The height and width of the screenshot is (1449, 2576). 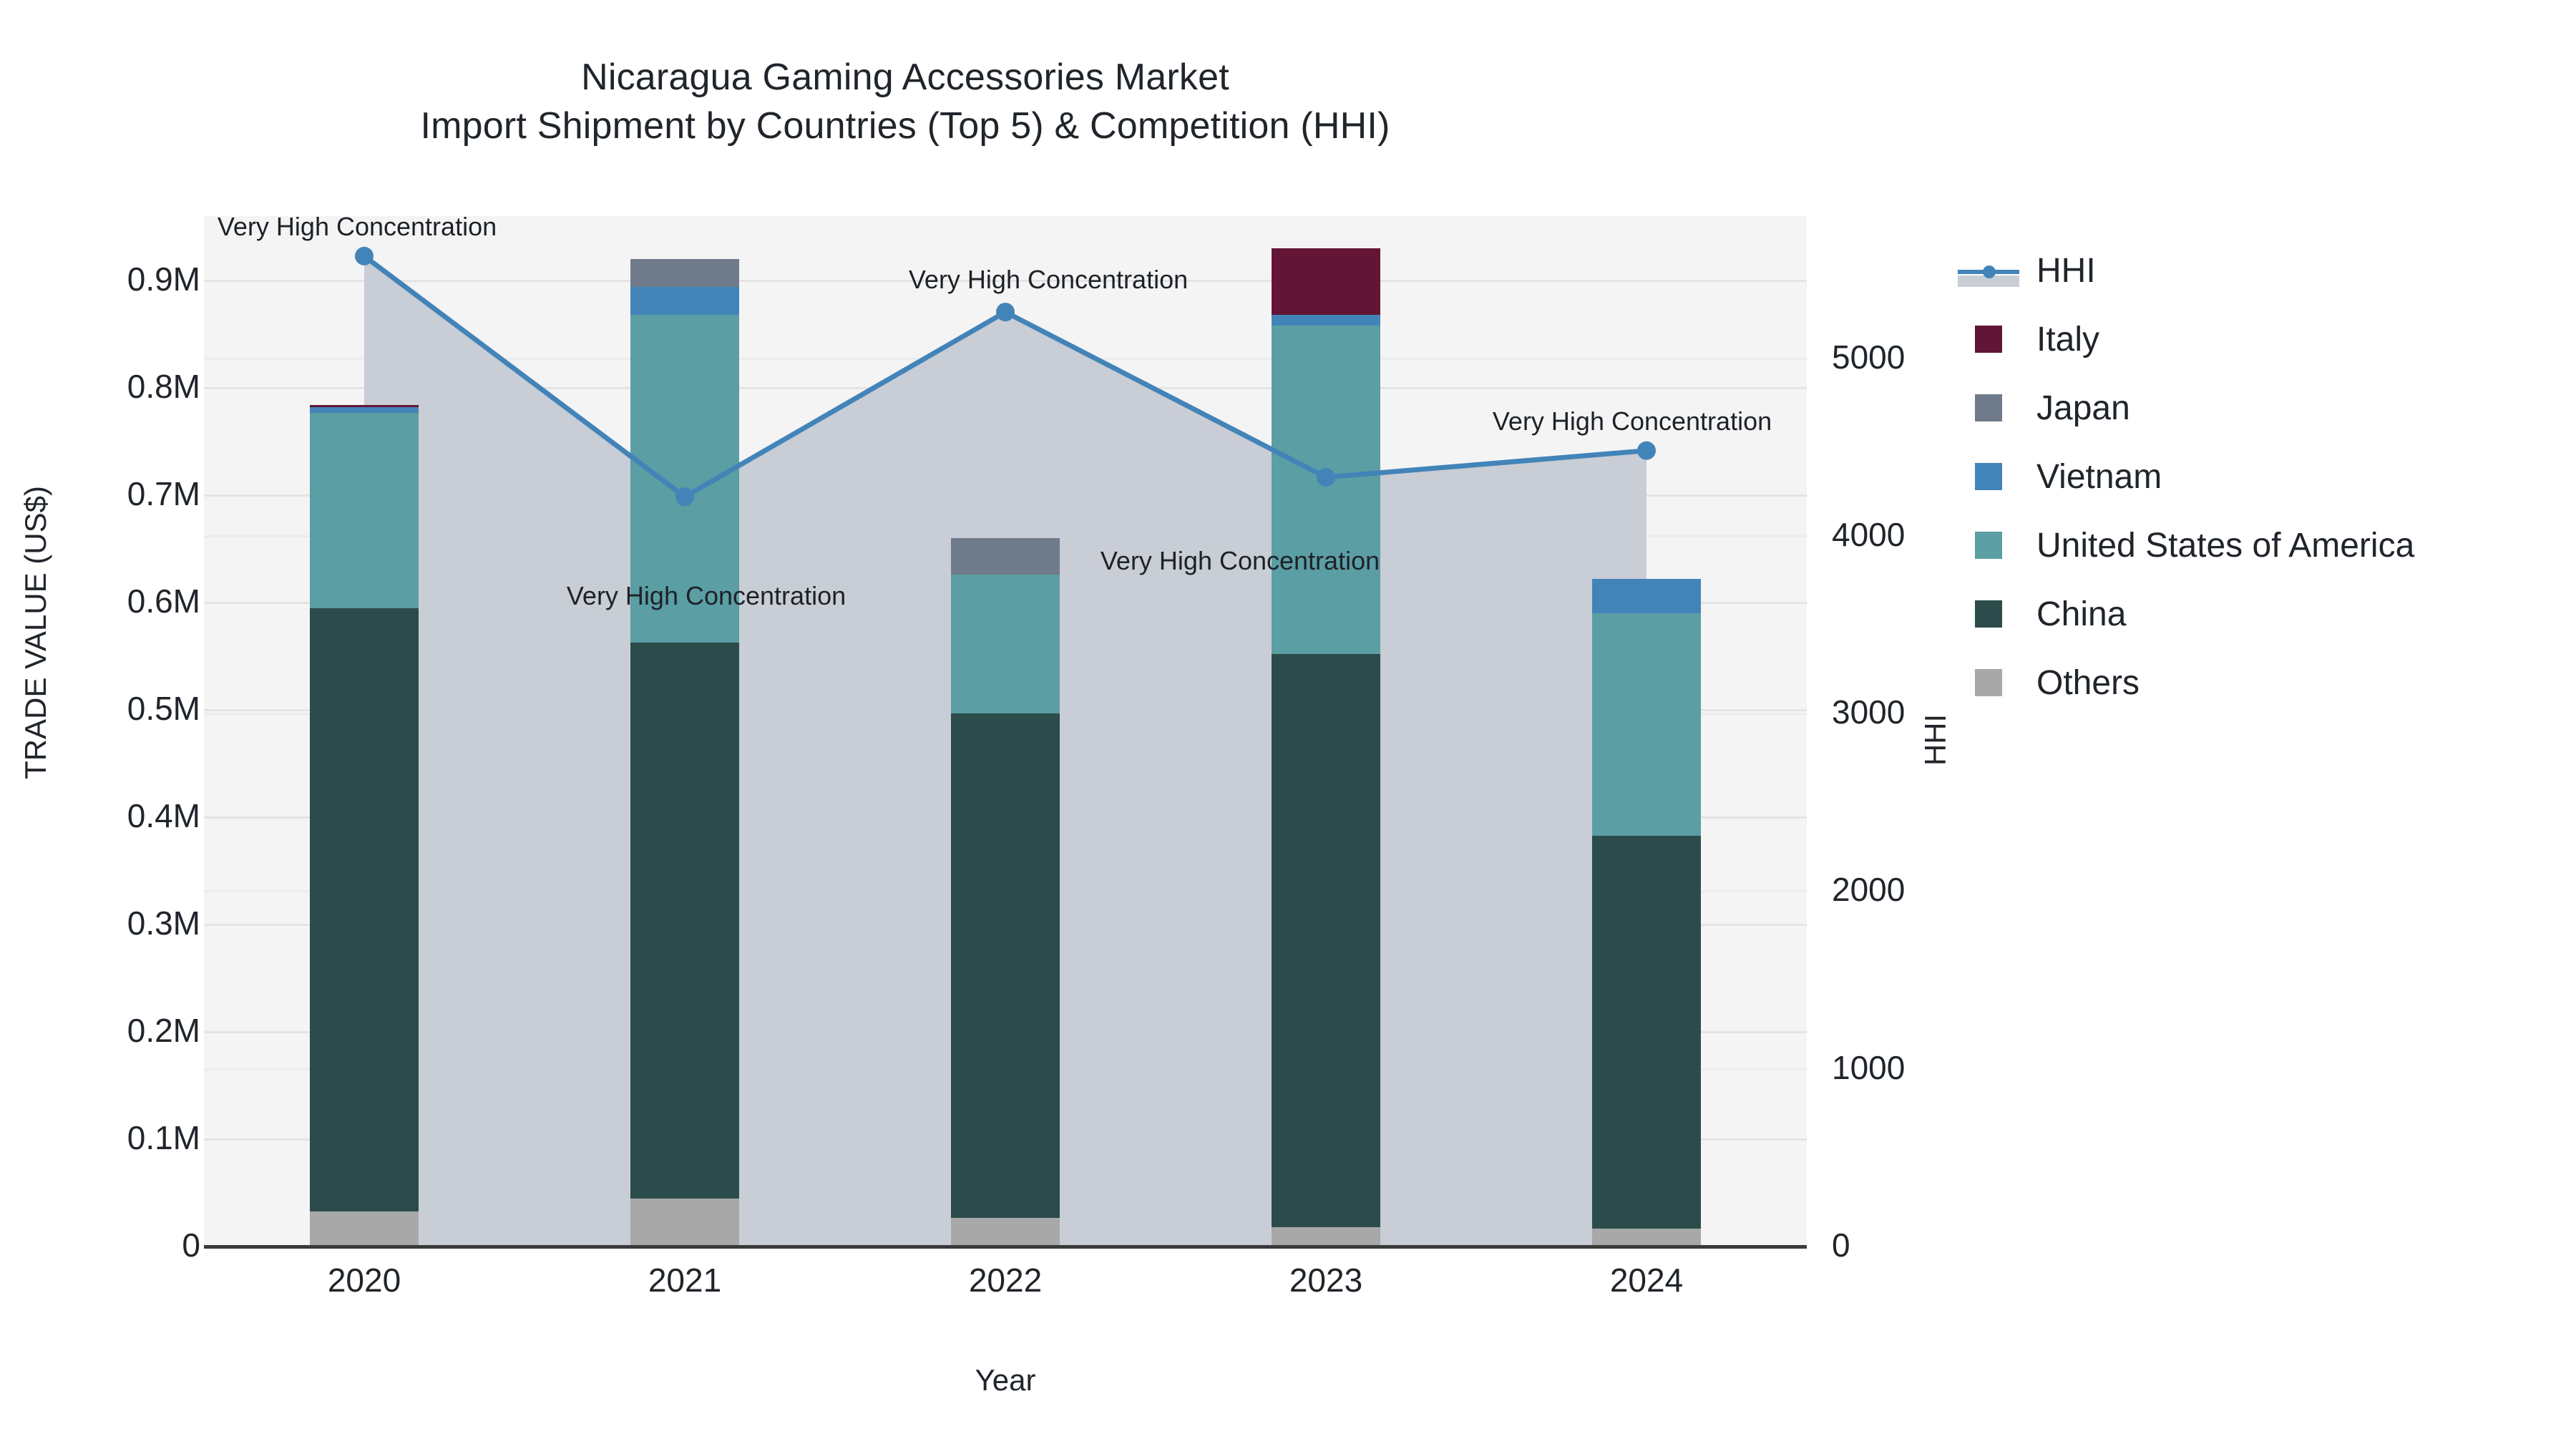 I want to click on y-tick-label: 0.2M, so click(x=163, y=1030).